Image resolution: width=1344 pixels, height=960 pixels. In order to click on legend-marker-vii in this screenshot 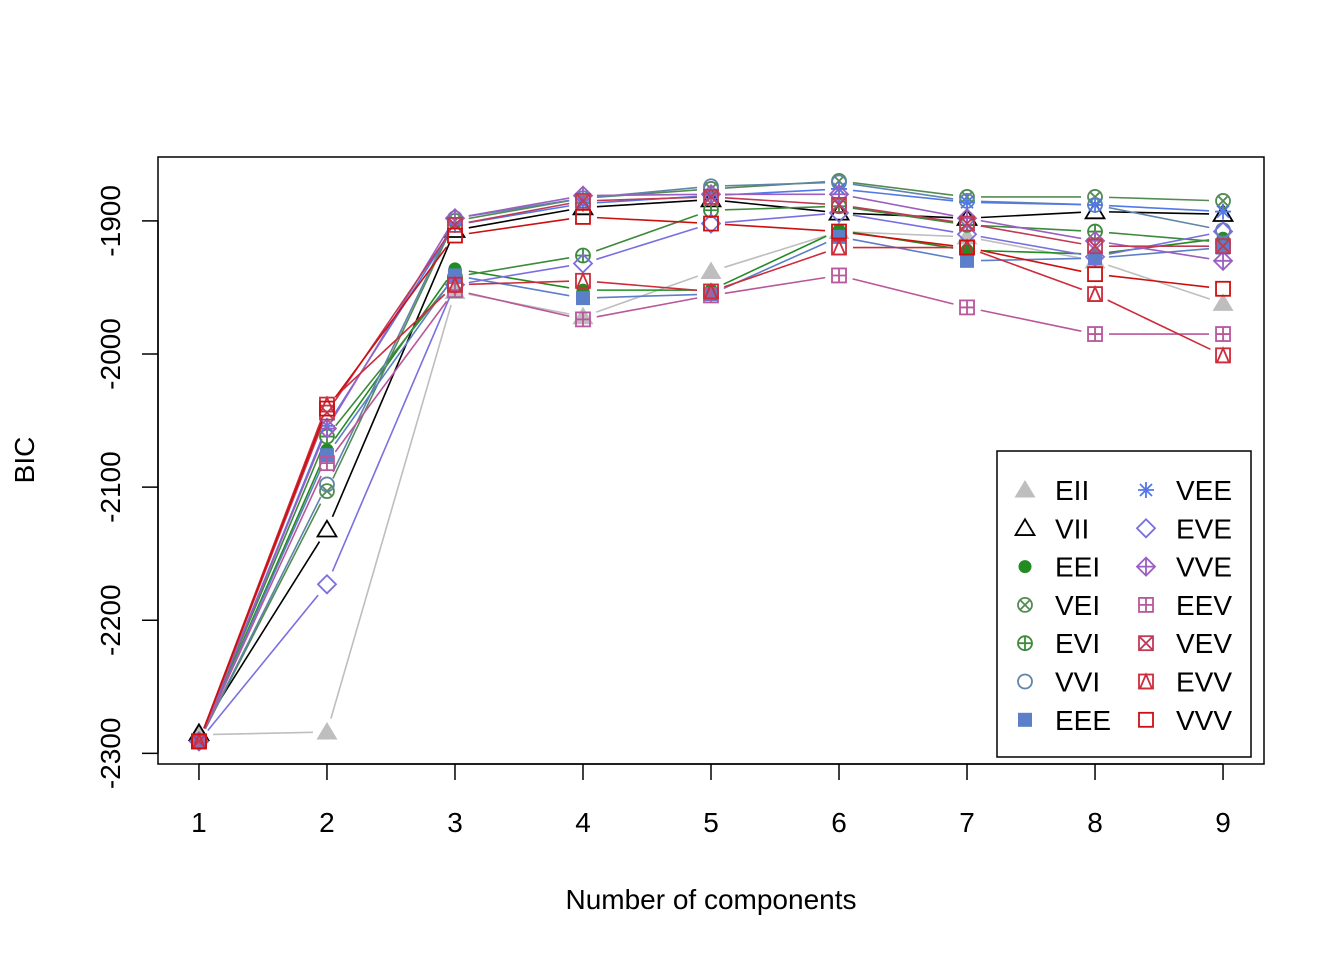, I will do `click(1025, 526)`.